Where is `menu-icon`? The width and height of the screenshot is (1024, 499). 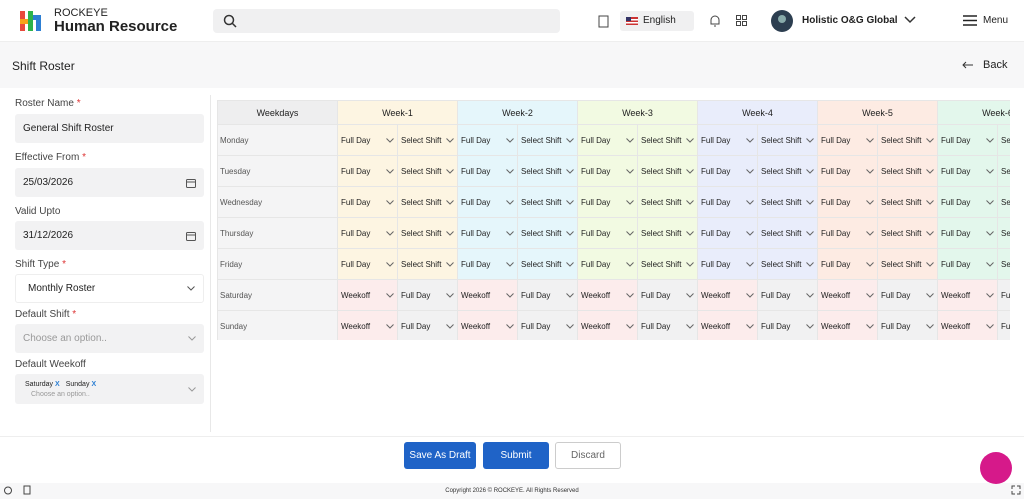 menu-icon is located at coordinates (970, 20).